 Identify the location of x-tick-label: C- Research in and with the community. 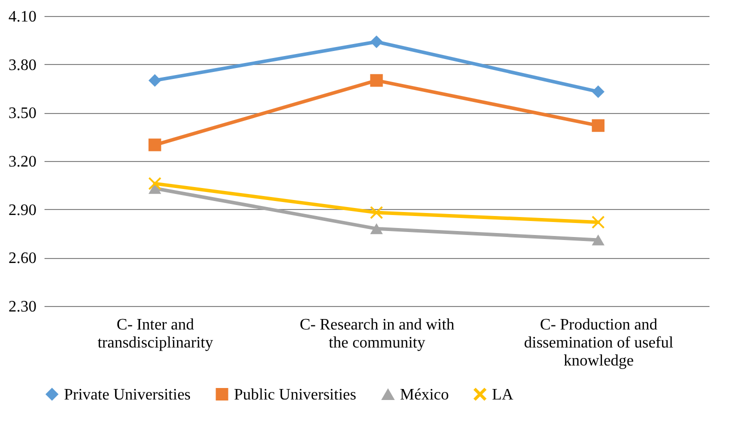
(377, 334).